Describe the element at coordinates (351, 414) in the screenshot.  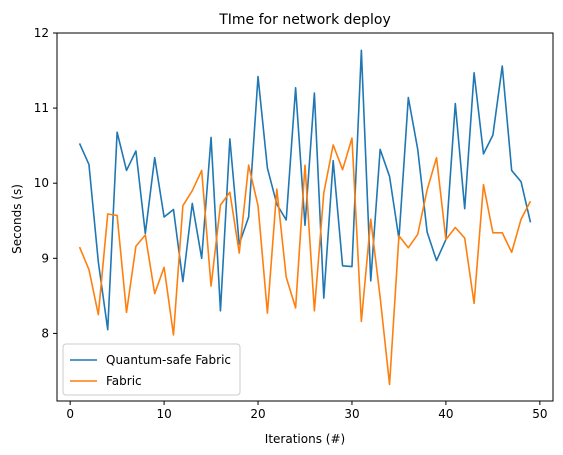
I see `x-tick-label: 30` at that location.